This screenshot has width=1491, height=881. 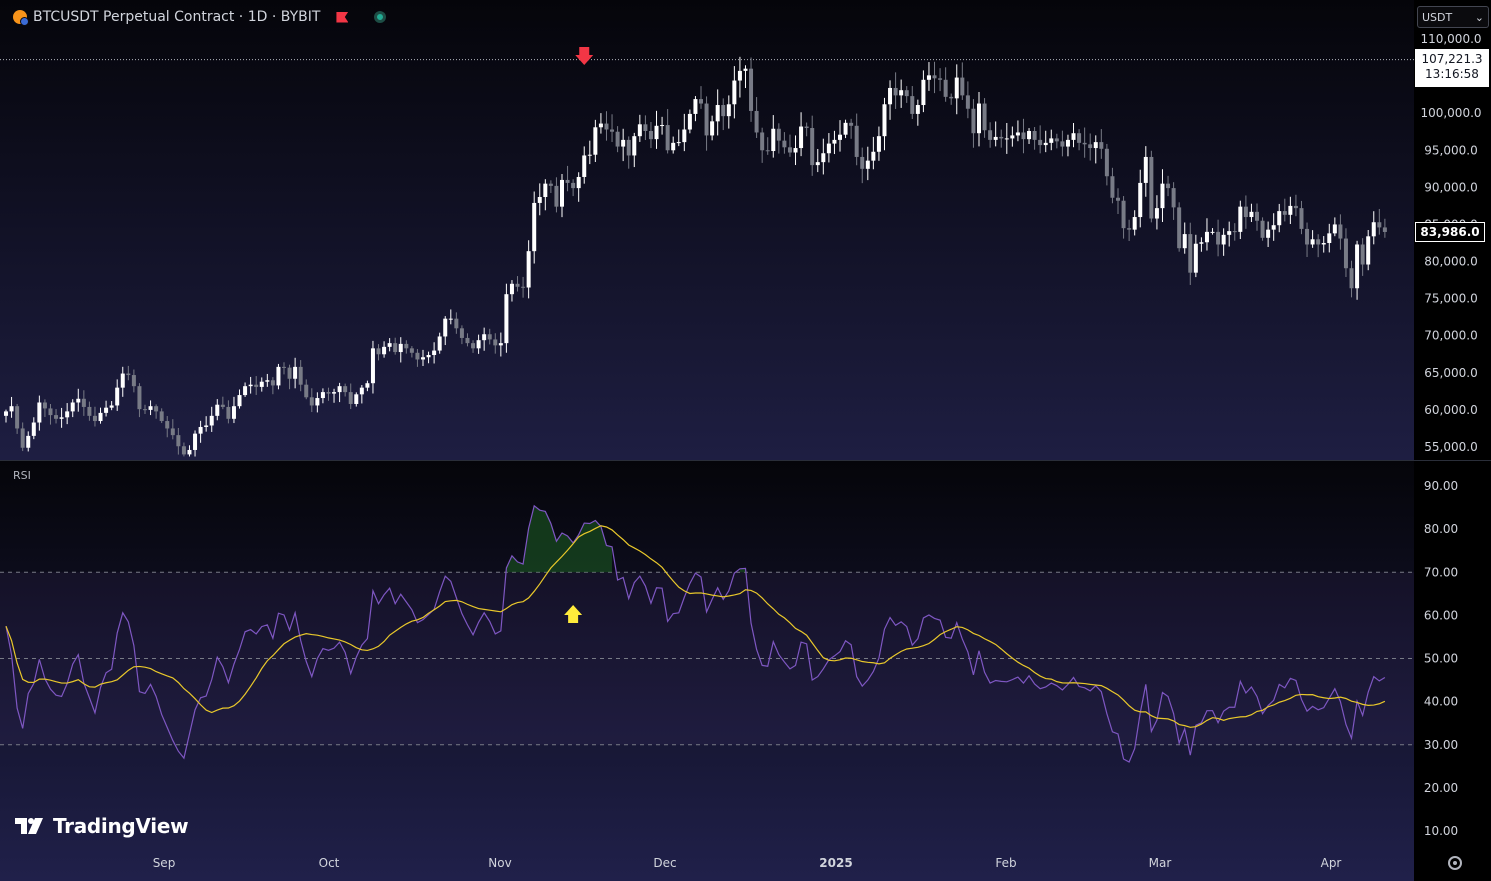 What do you see at coordinates (1441, 702) in the screenshot?
I see `rsi-axis-tick: 40.00` at bounding box center [1441, 702].